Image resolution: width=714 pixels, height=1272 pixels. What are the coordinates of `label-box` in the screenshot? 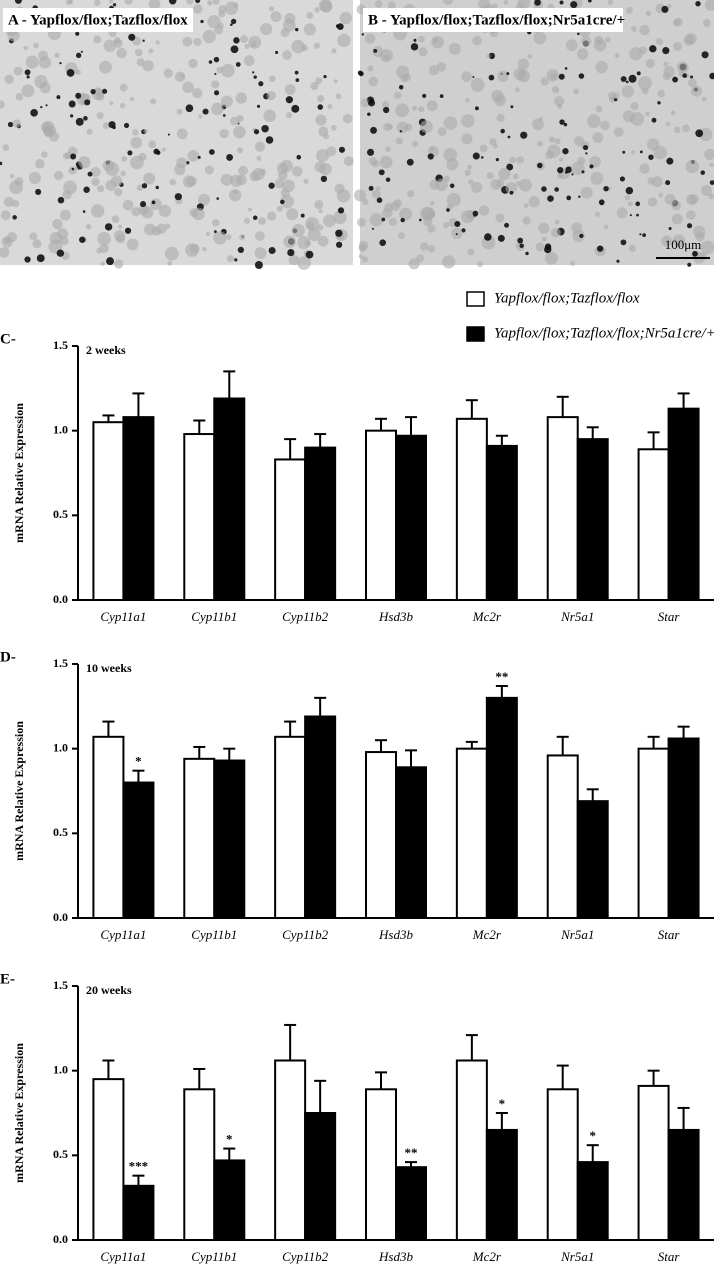 It's located at (98, 20).